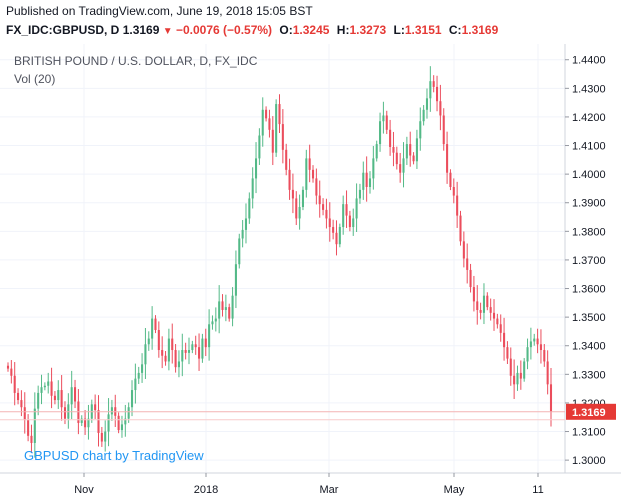  What do you see at coordinates (589, 347) in the screenshot?
I see `price-tick-label: 1.3400` at bounding box center [589, 347].